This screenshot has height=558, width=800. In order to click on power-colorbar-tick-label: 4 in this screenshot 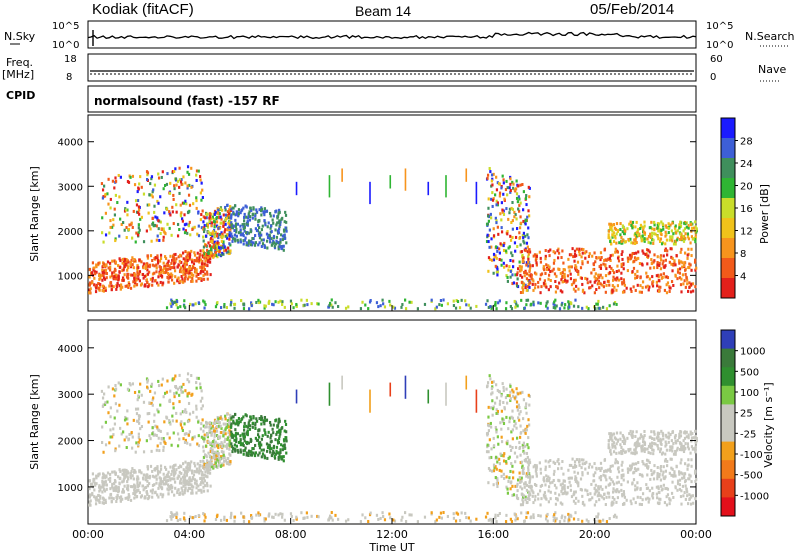, I will do `click(743, 277)`.